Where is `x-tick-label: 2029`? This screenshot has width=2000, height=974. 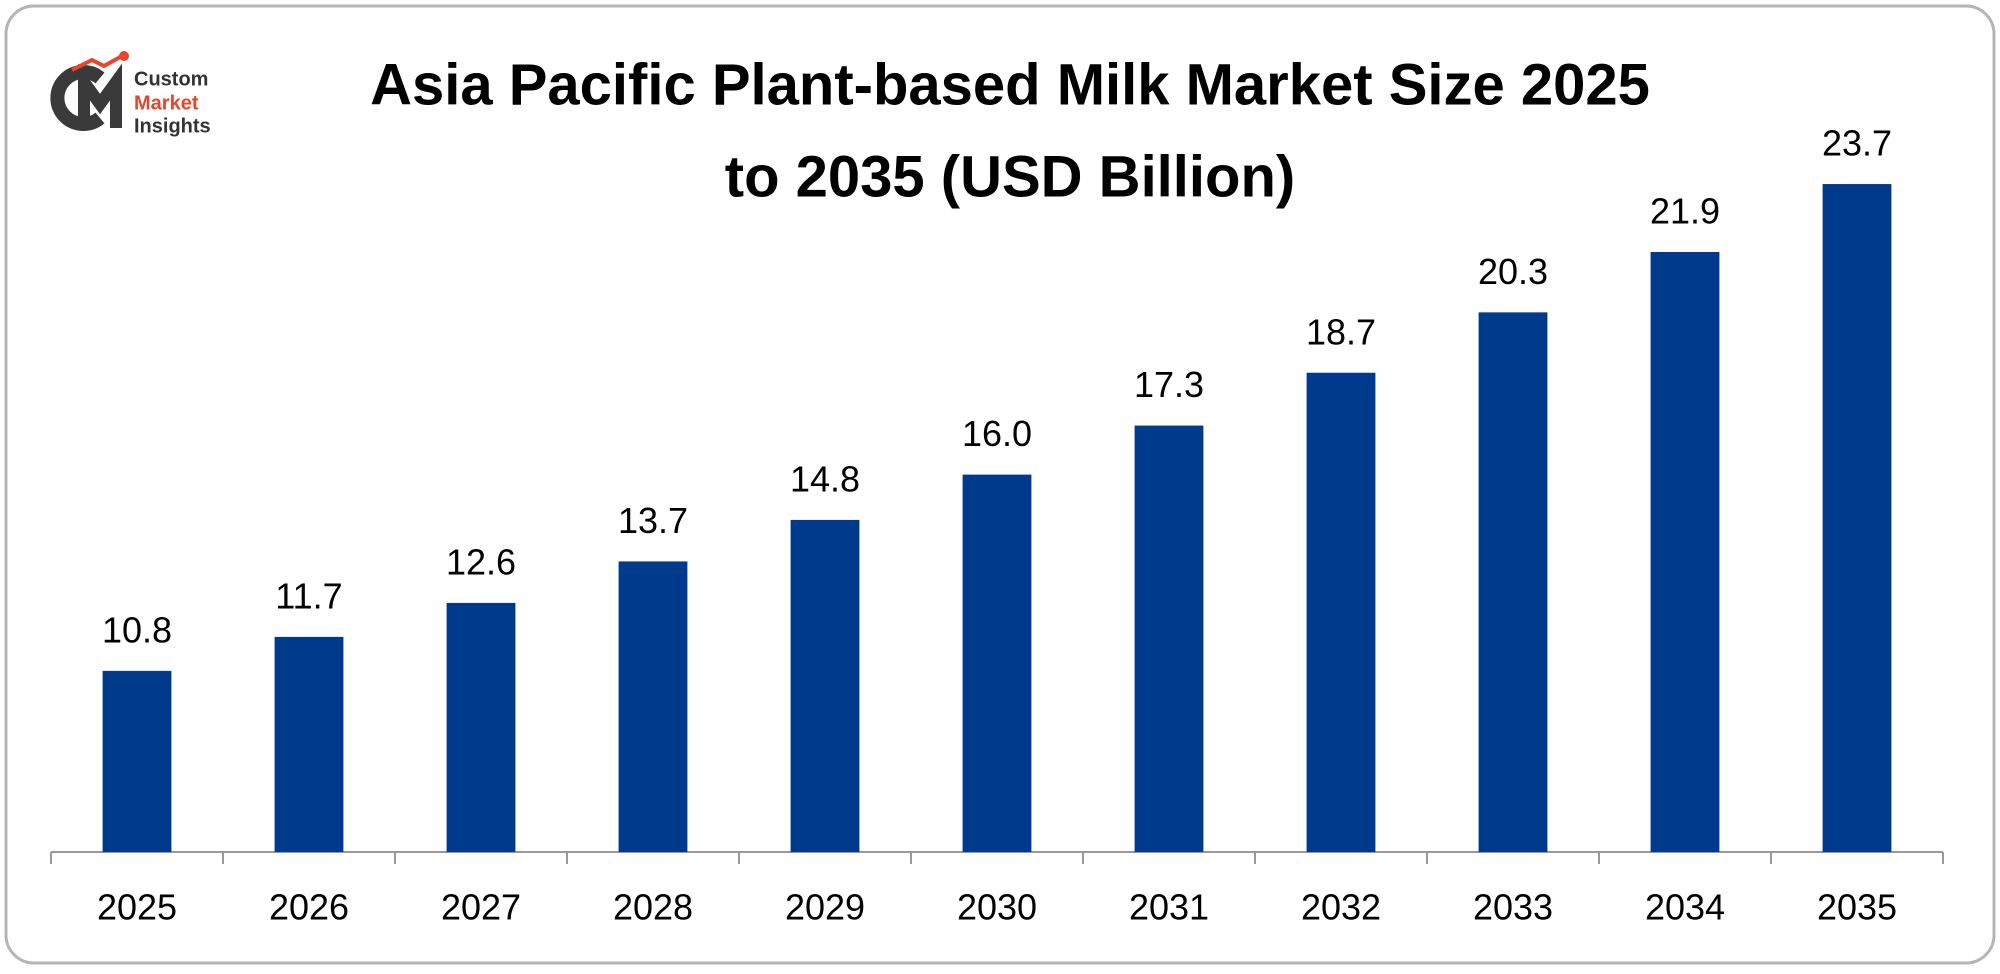 x-tick-label: 2029 is located at coordinates (825, 907).